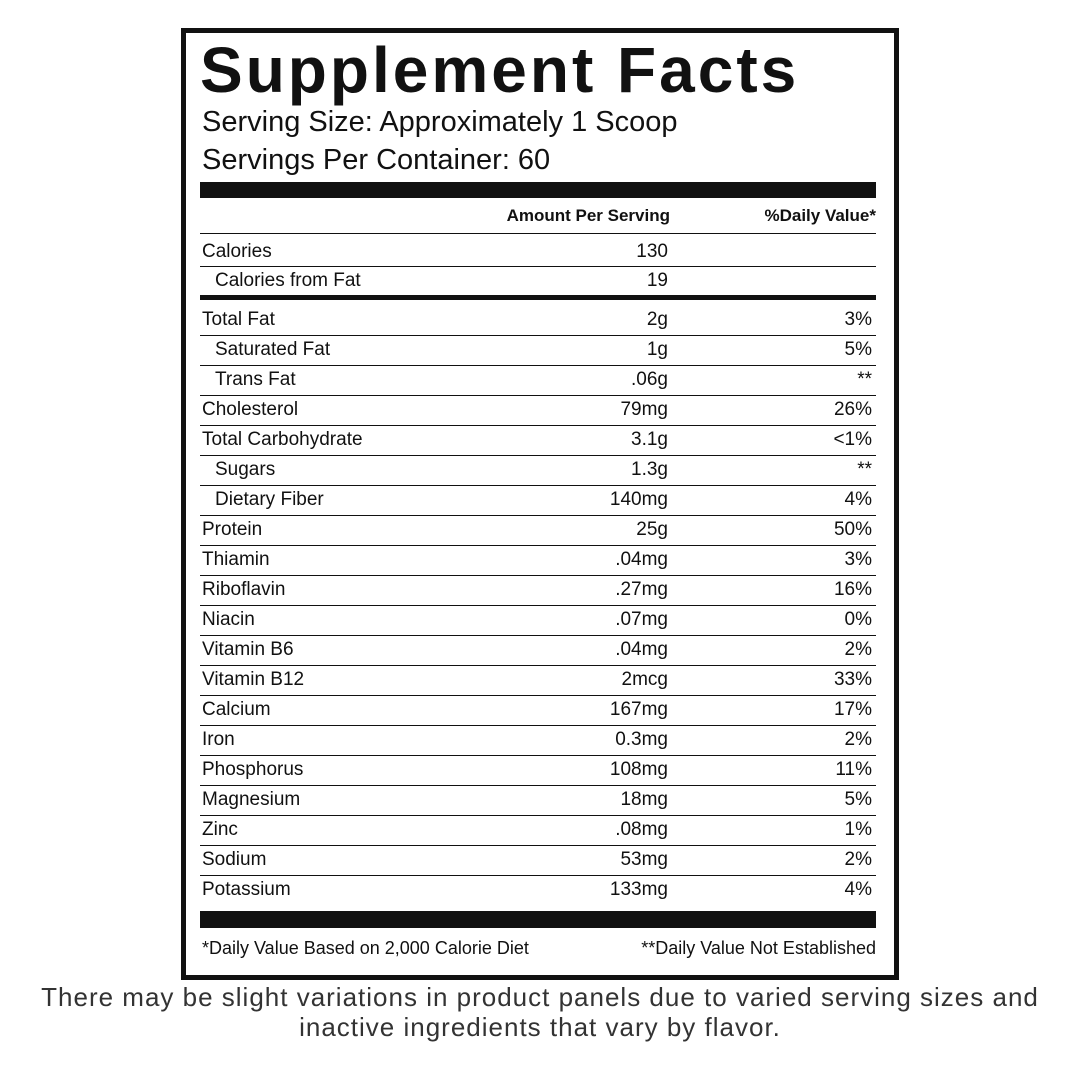 Image resolution: width=1080 pixels, height=1080 pixels. I want to click on daily-value: 26%, so click(852, 409).